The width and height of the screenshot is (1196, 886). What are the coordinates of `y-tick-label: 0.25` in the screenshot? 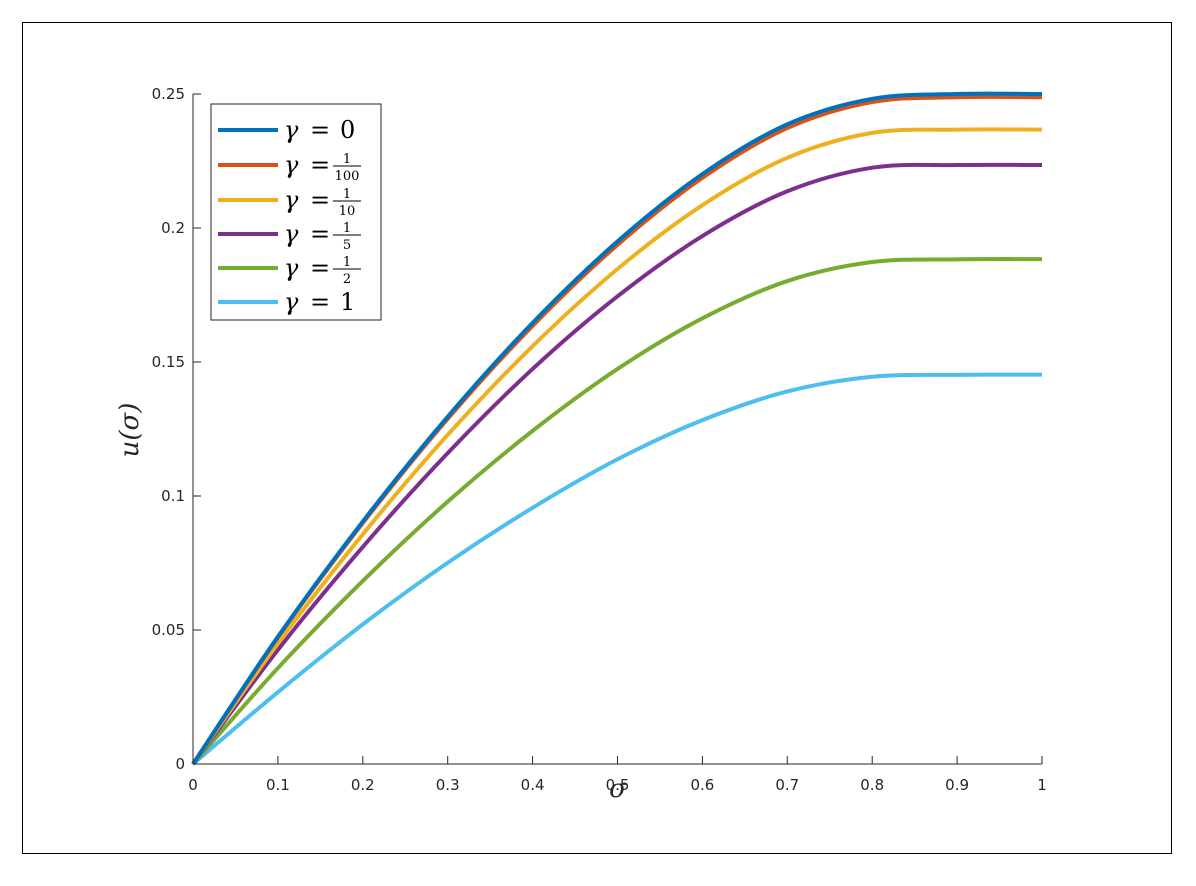 It's located at (168, 94).